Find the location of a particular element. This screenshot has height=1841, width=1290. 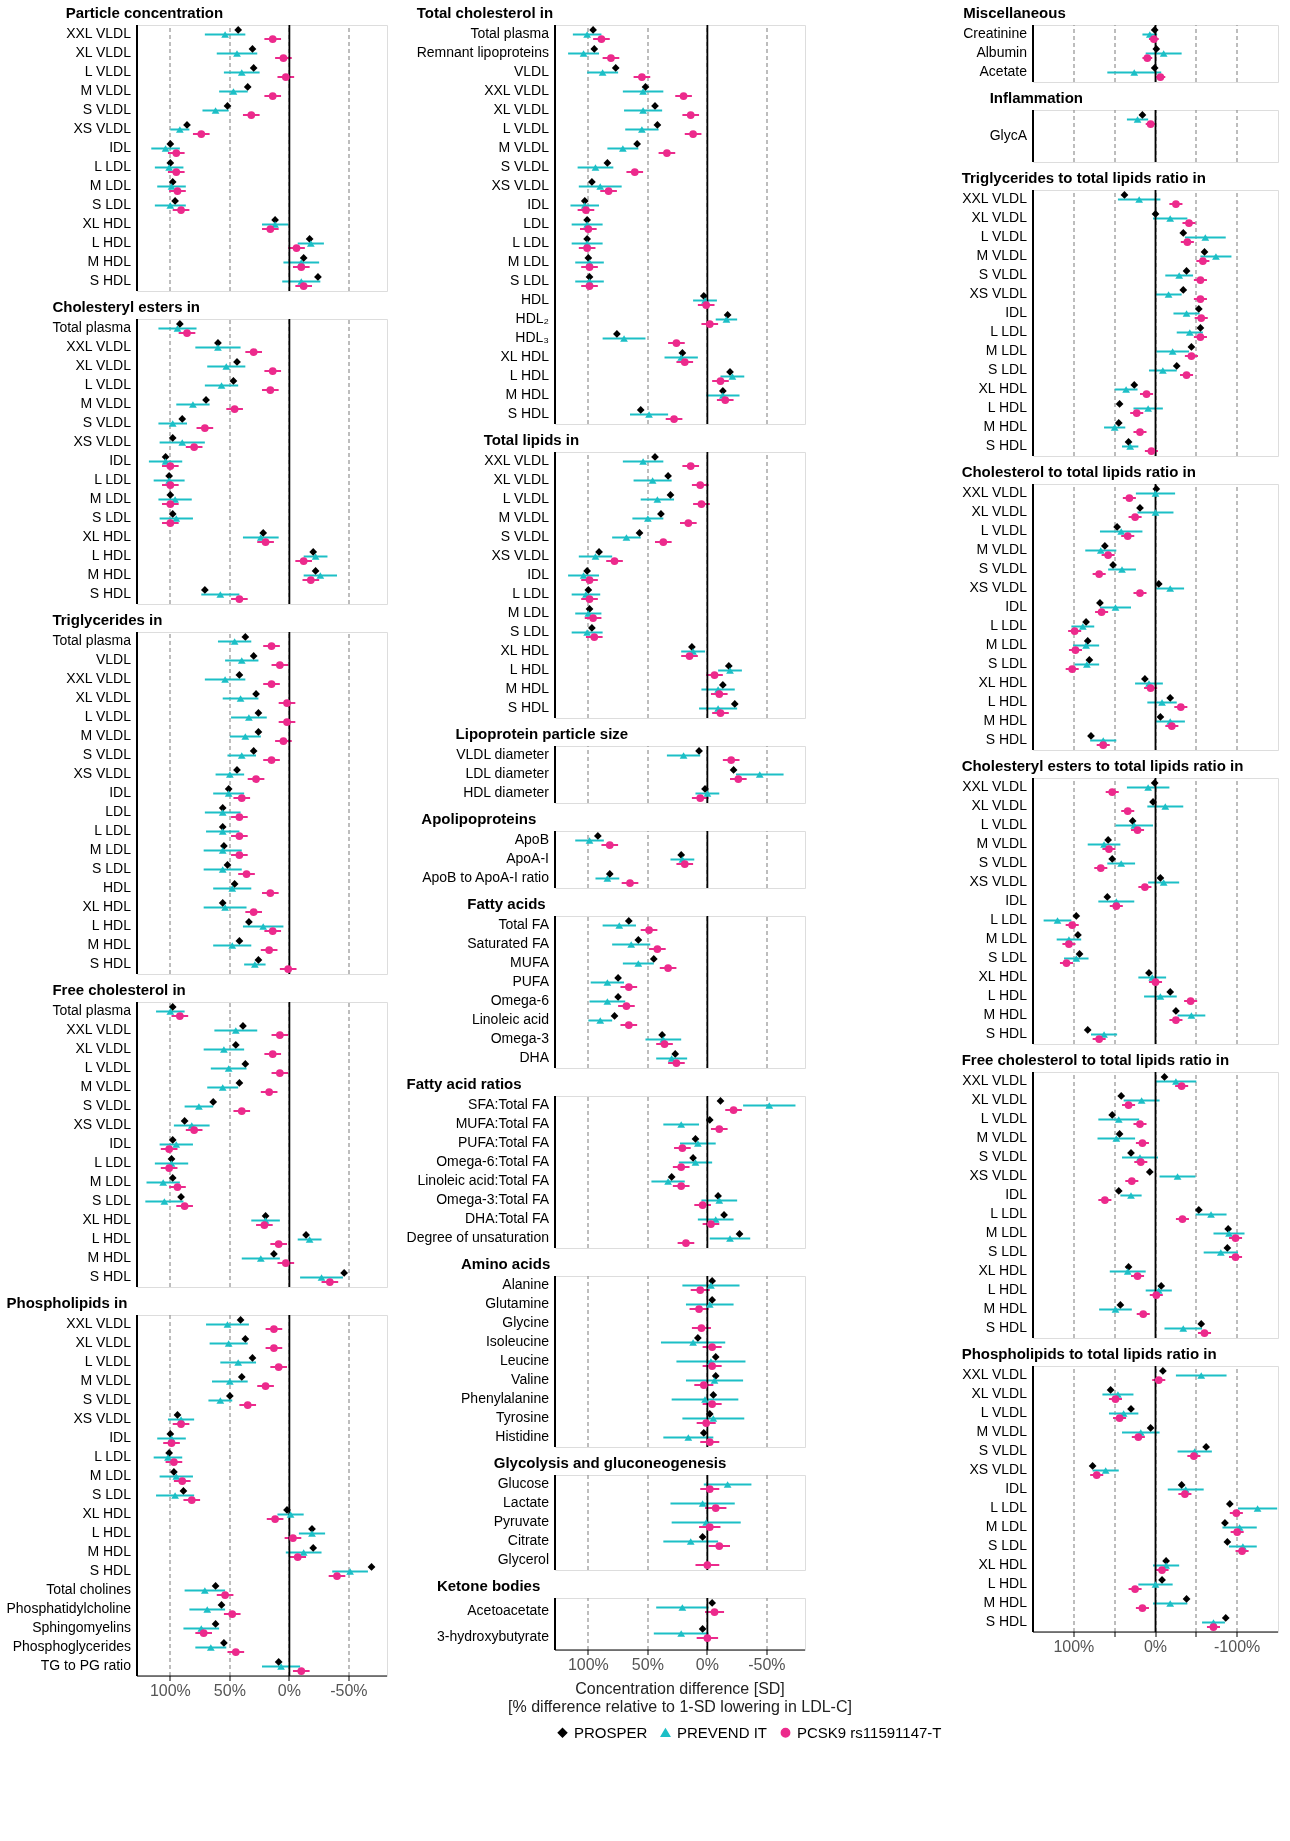

chart-title: Amino acids is located at coordinates (506, 1264).